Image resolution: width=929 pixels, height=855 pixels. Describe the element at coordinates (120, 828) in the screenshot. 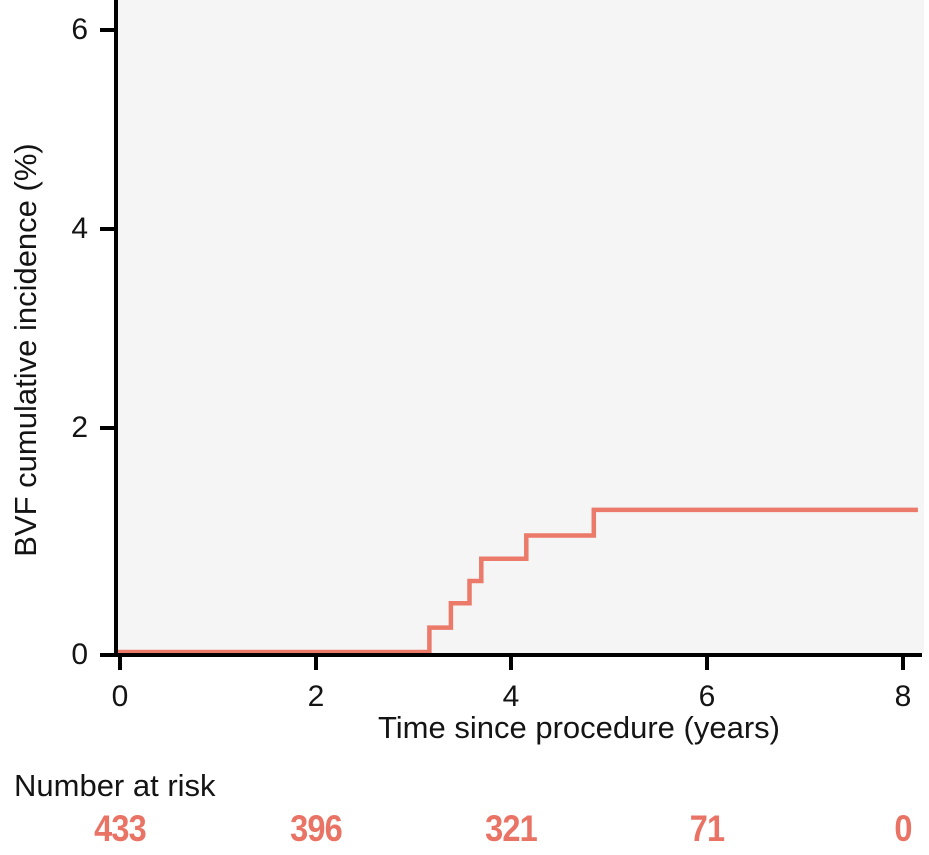

I see `risk-count: 433` at that location.